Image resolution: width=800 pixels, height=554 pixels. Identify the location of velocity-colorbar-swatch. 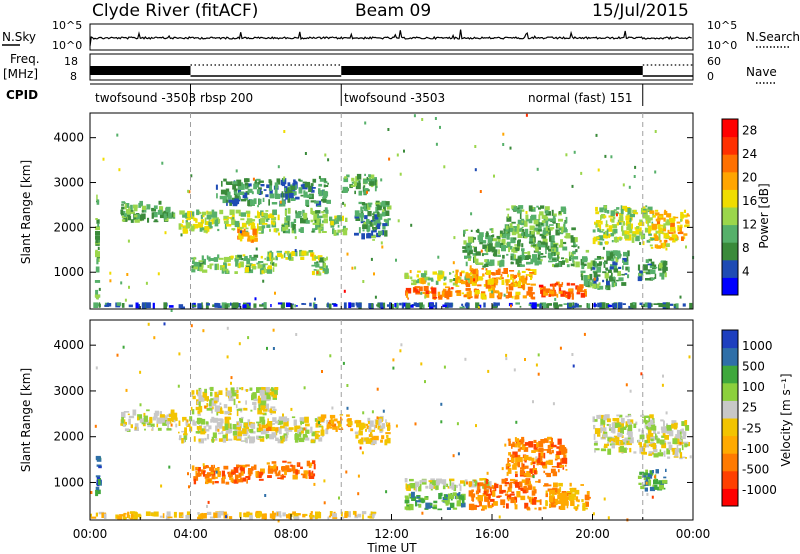
(730, 444).